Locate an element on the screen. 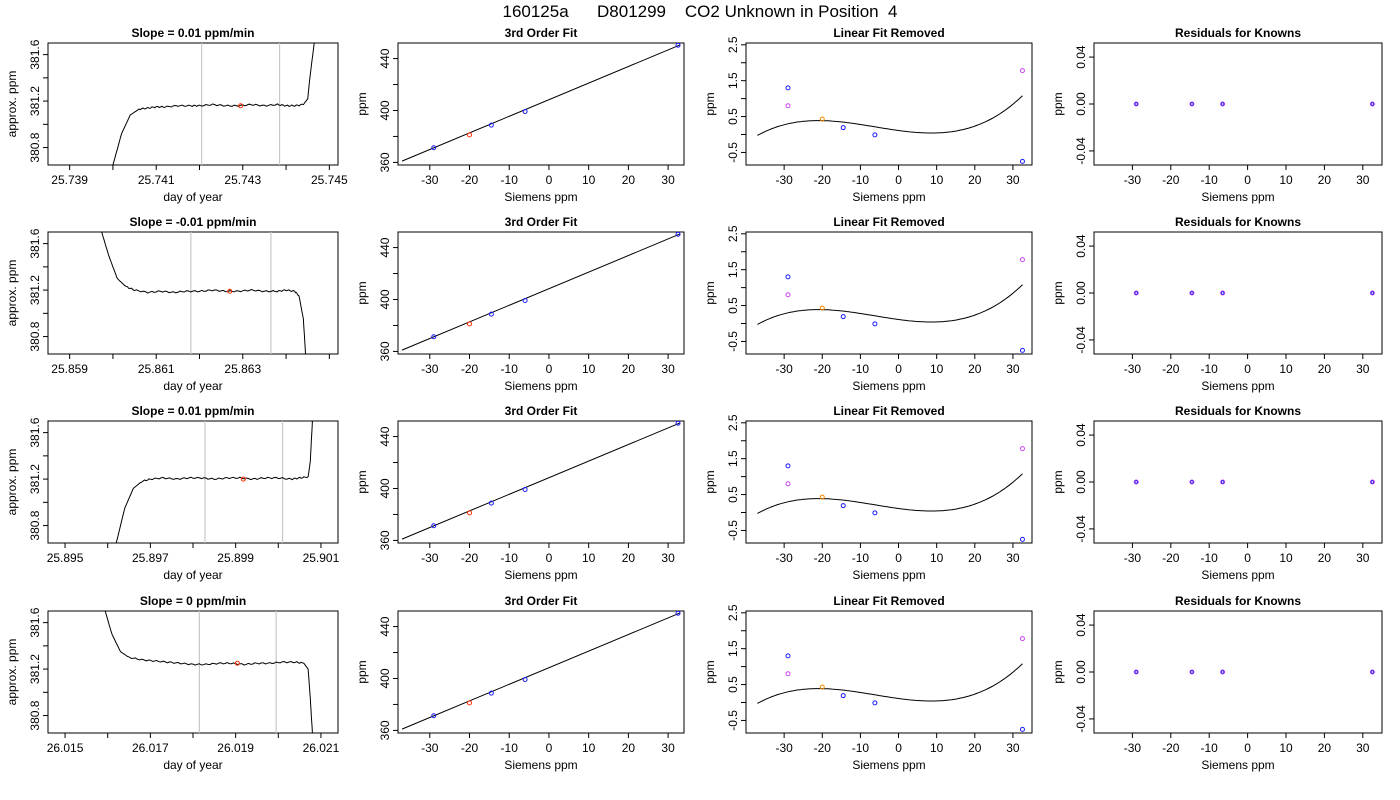 Image resolution: width=1400 pixels, height=800 pixels. x-axis-label: day of year is located at coordinates (192, 575).